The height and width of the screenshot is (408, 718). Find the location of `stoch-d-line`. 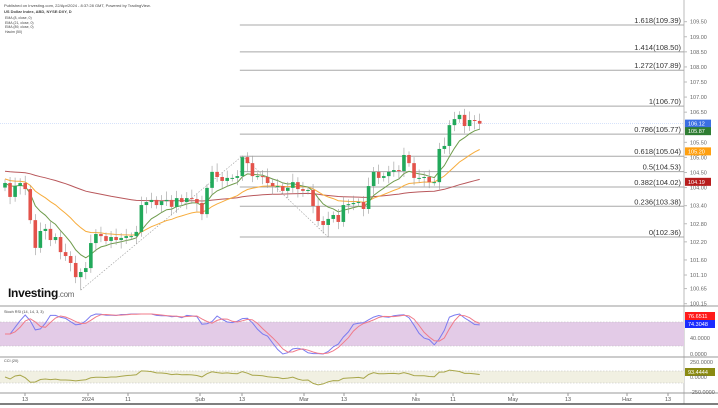

stoch-d-line is located at coordinates (242, 334).